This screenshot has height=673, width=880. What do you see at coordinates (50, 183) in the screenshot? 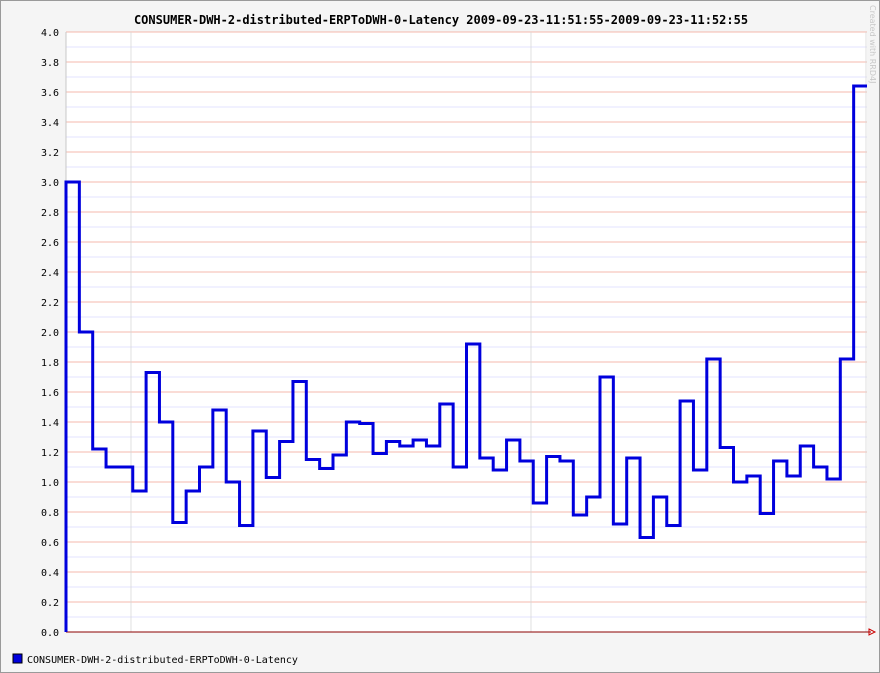
I see `y-tick-label: 3.0` at bounding box center [50, 183].